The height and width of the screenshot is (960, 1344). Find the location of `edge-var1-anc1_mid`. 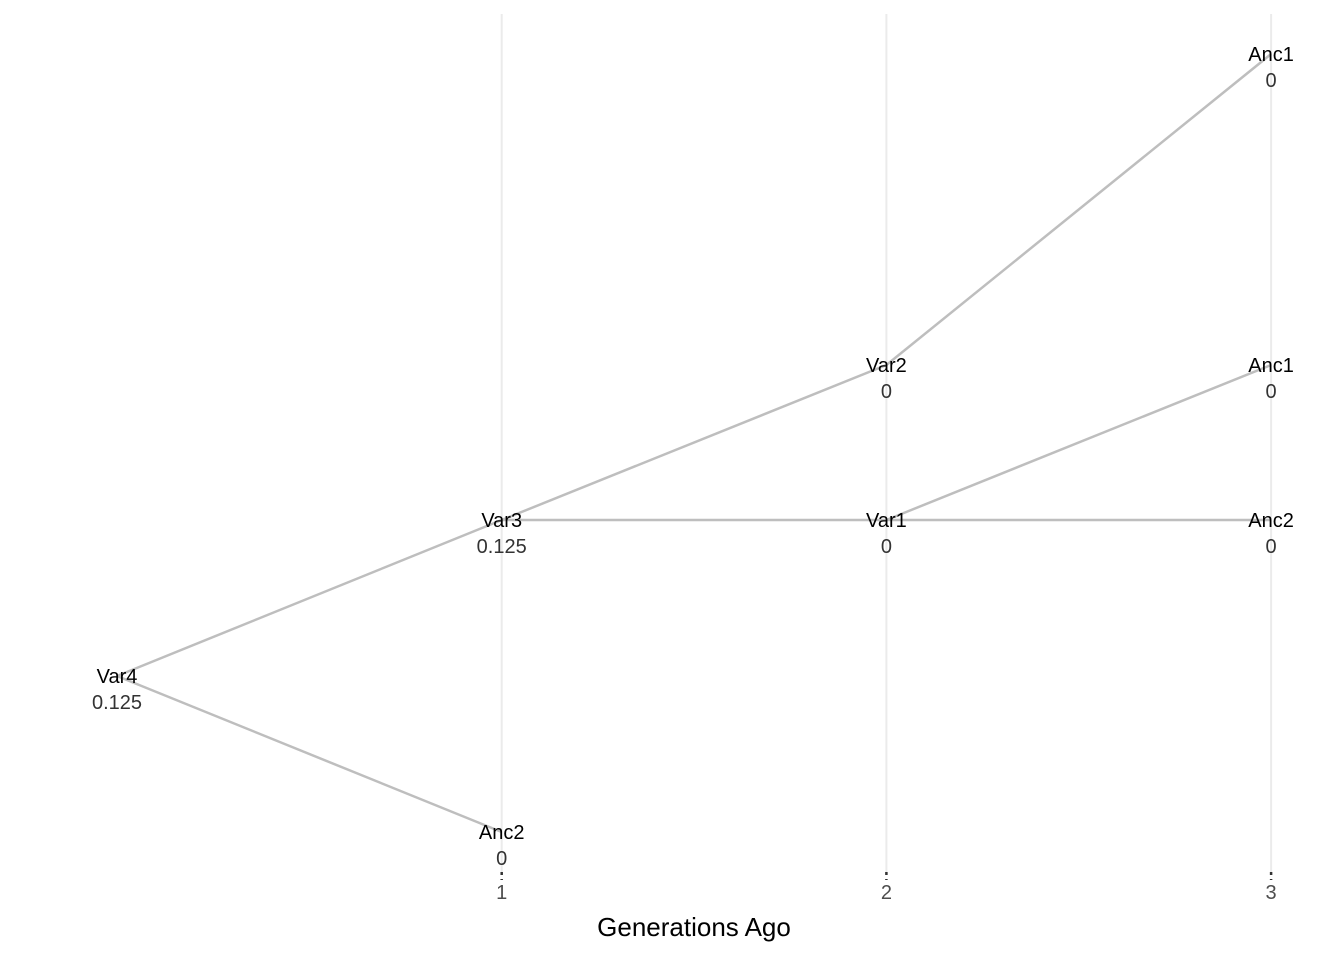

edge-var1-anc1_mid is located at coordinates (1078, 442).